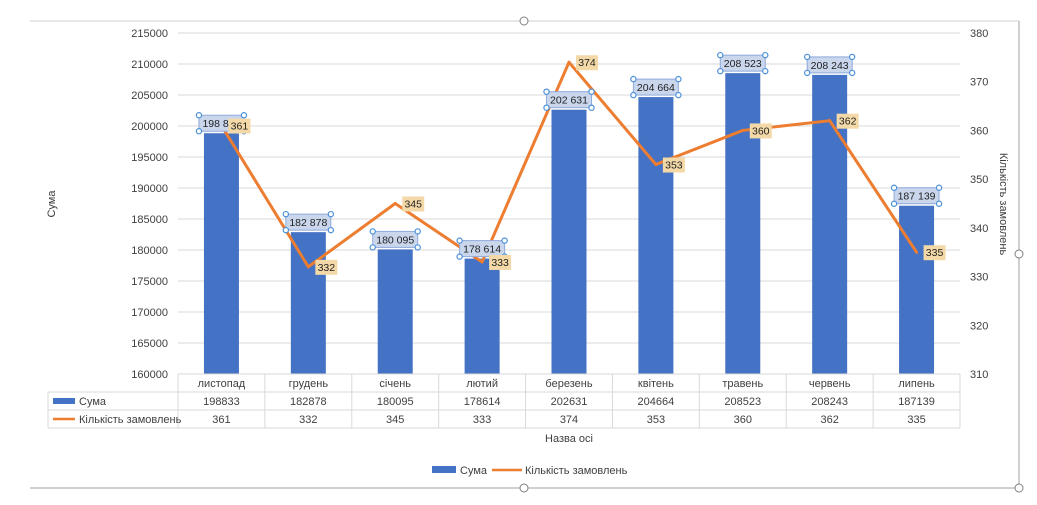  I want to click on y-tick-label: 160000, so click(149, 375).